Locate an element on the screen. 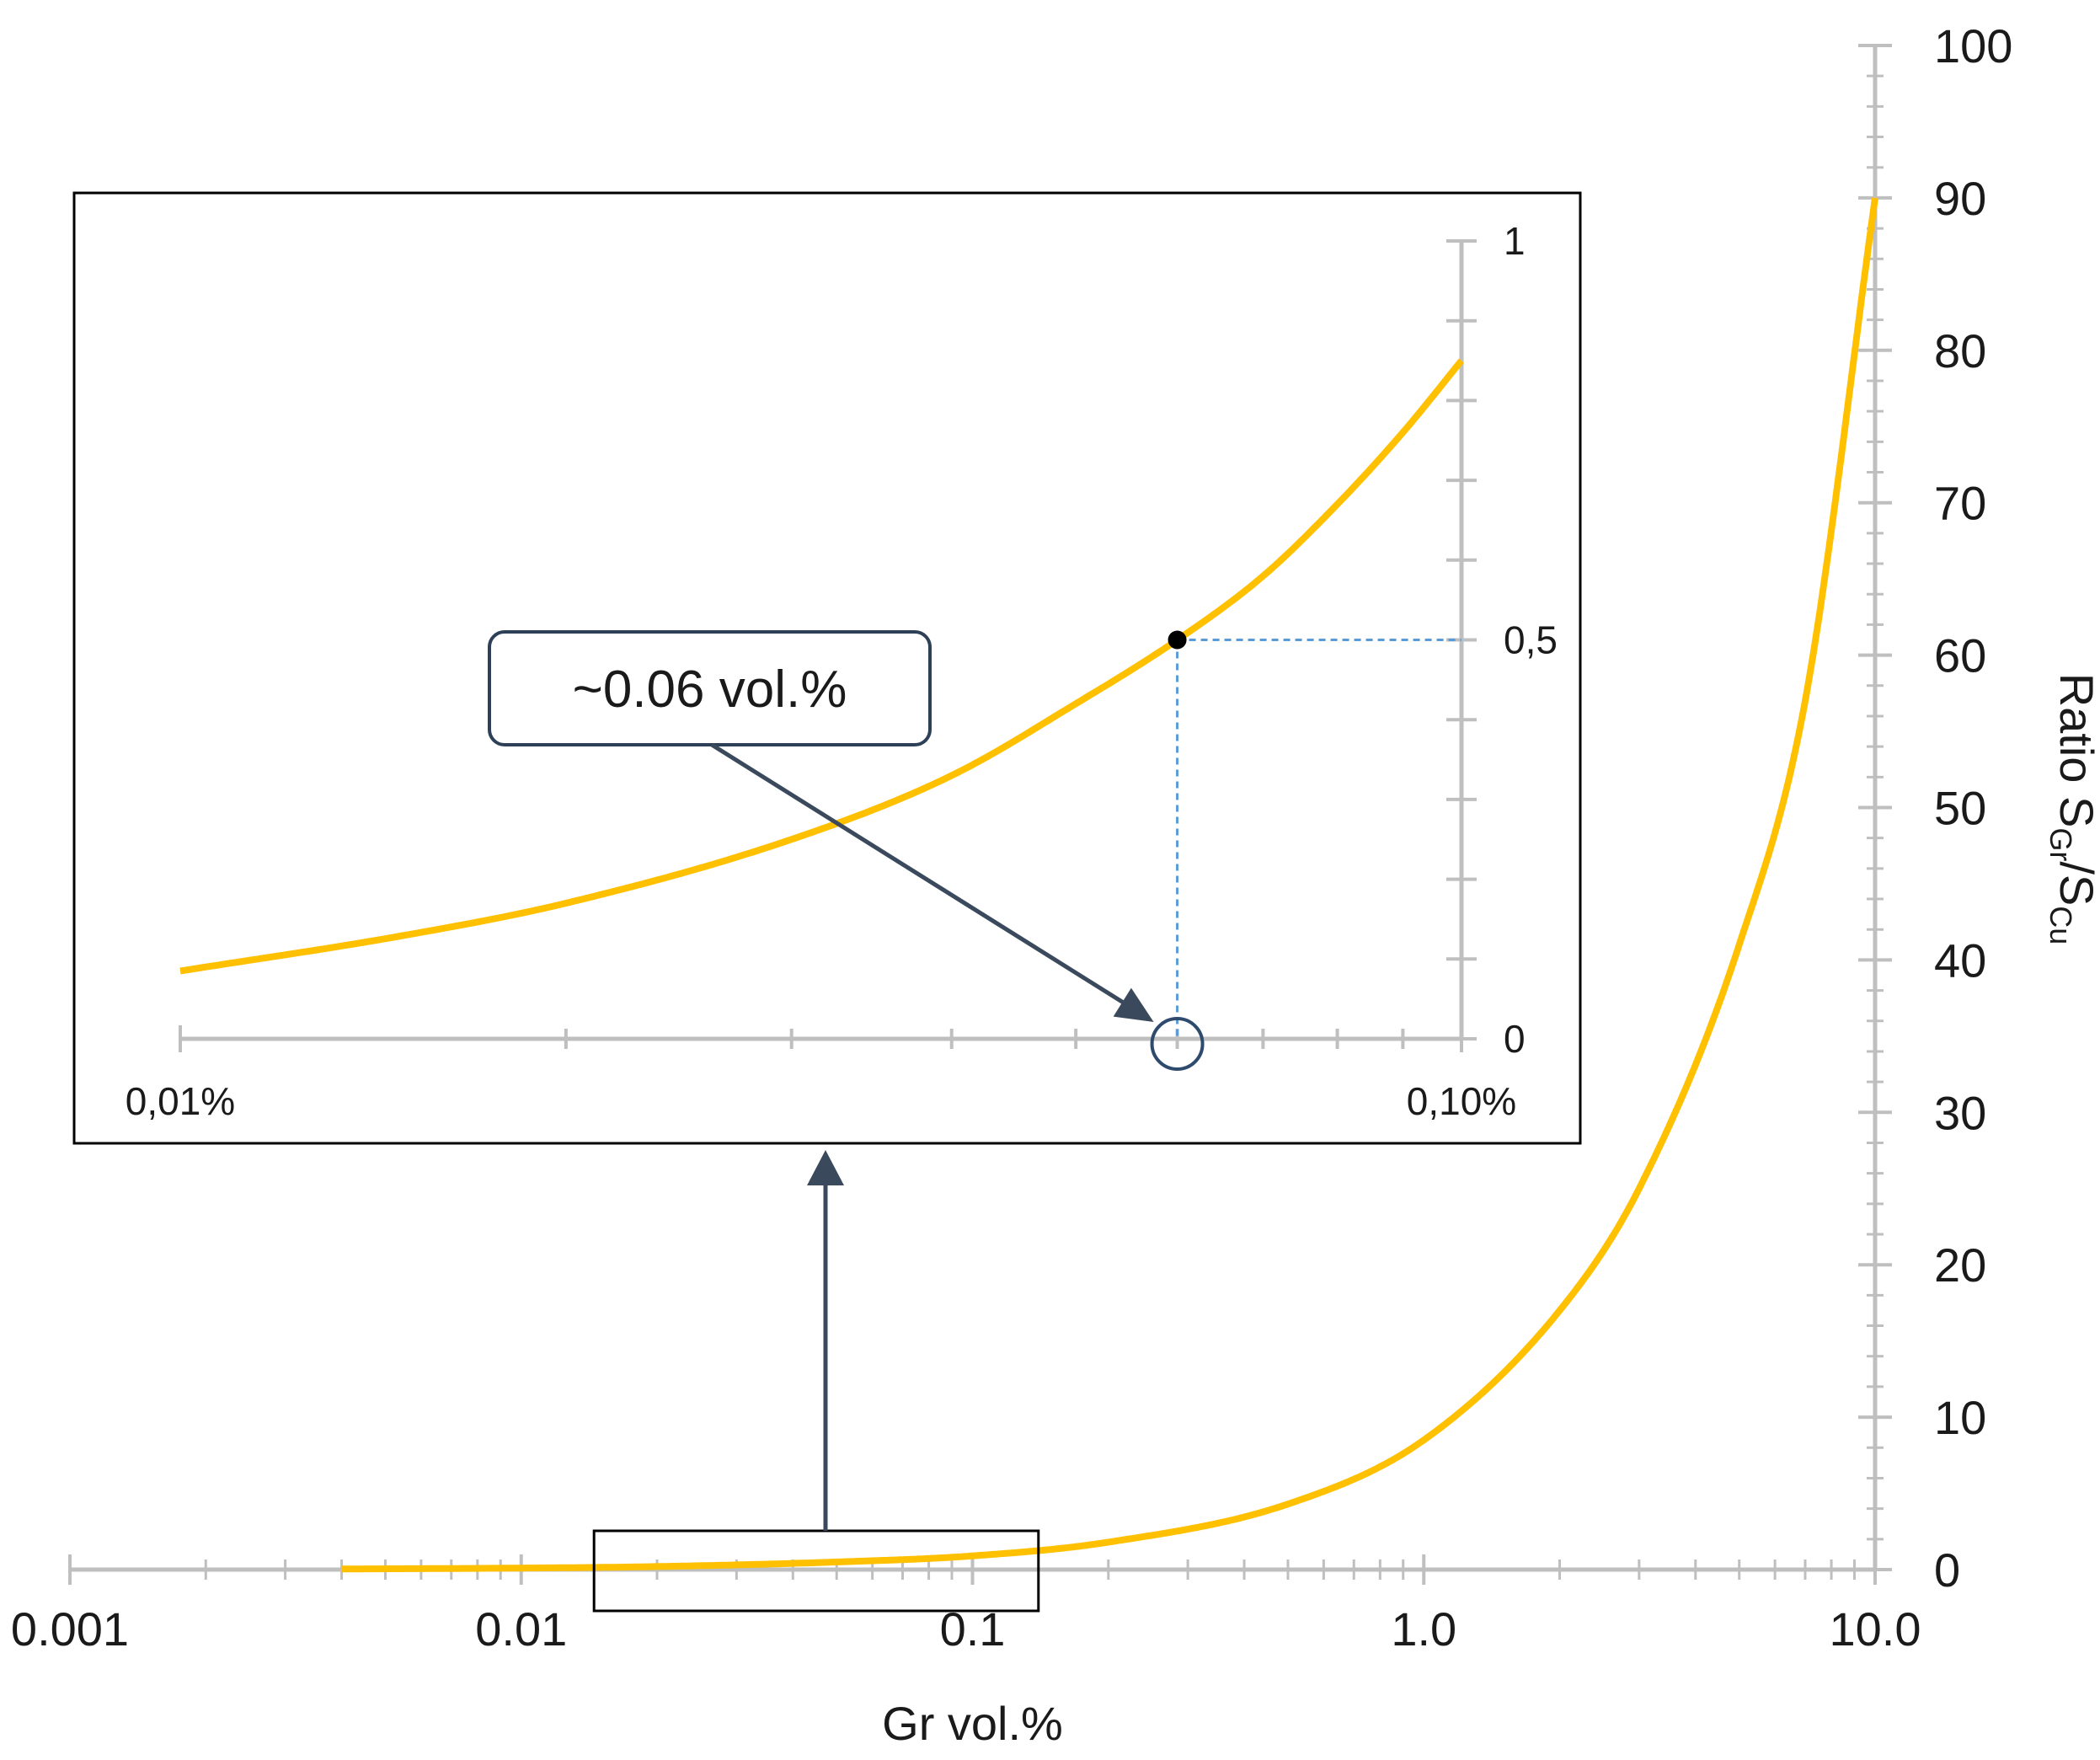 The image size is (2100, 1760). y-tick-label: 10 is located at coordinates (1960, 1418).